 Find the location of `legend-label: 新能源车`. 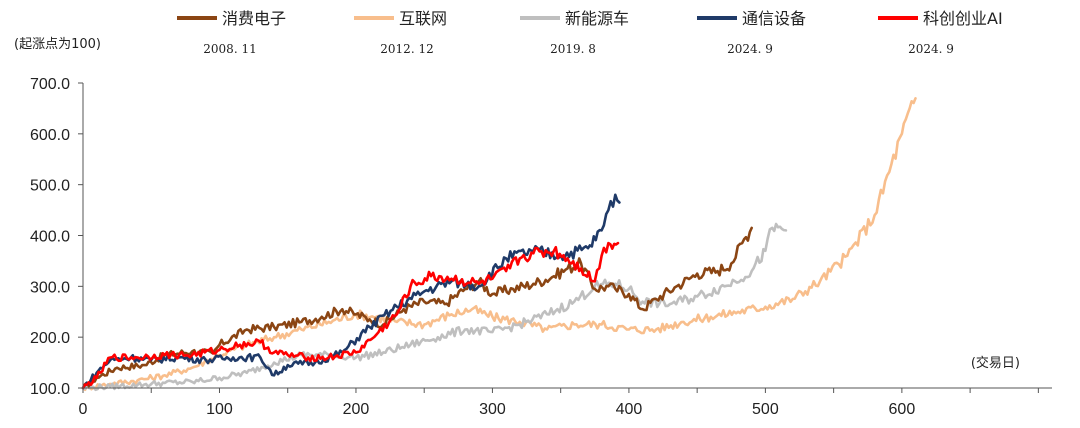

legend-label: 新能源车 is located at coordinates (597, 18).